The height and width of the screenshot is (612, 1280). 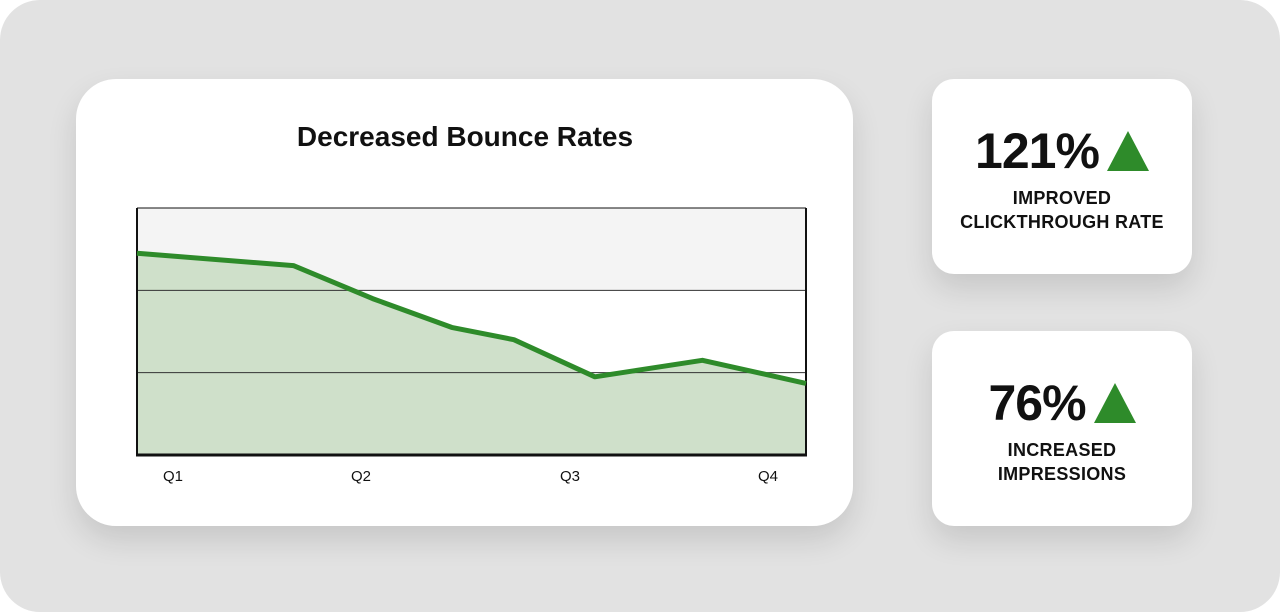 I want to click on stat-card-clickthrough: 121% IMPROVED CLICKTHROUGH RATE, so click(x=1062, y=176).